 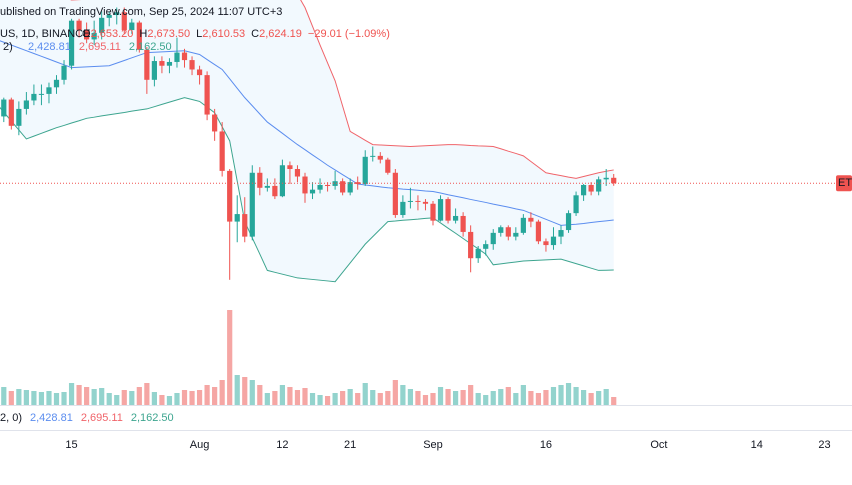 I want to click on x-tick-label: 21, so click(x=350, y=445).